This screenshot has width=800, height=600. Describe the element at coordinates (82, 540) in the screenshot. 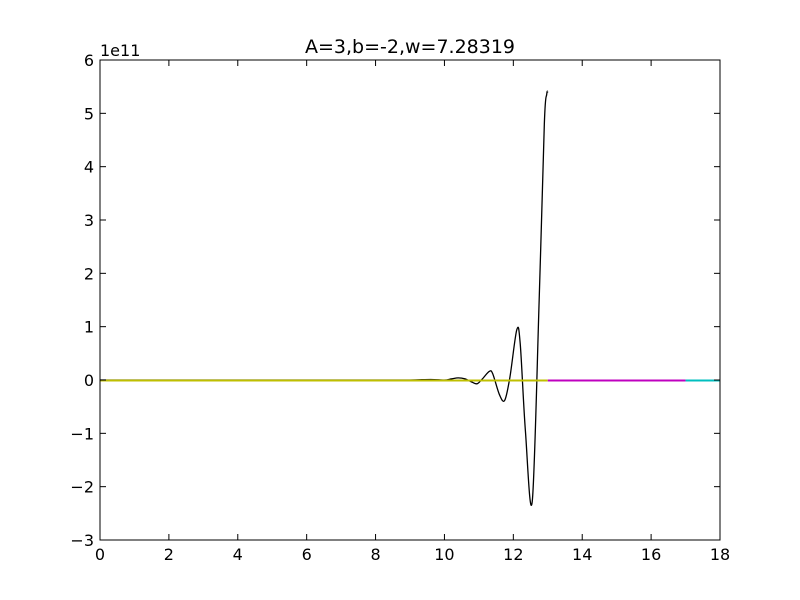

I see `y-tick-label: −3` at that location.